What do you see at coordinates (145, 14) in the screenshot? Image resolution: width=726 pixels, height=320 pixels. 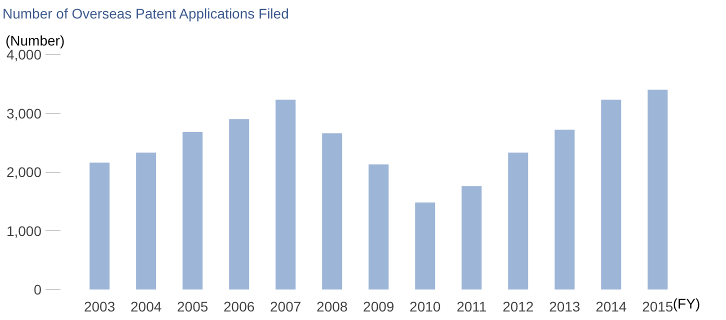 I see `chart-title: Number of Overseas Patent Applications Filed` at bounding box center [145, 14].